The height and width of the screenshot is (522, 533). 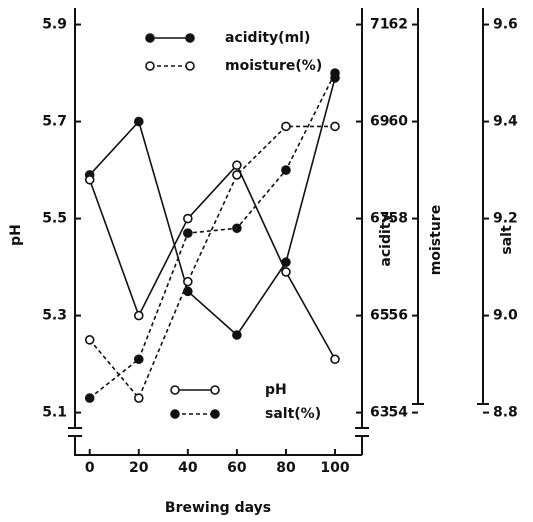 What do you see at coordinates (54, 316) in the screenshot?
I see `y-tick-label: 5.3` at bounding box center [54, 316].